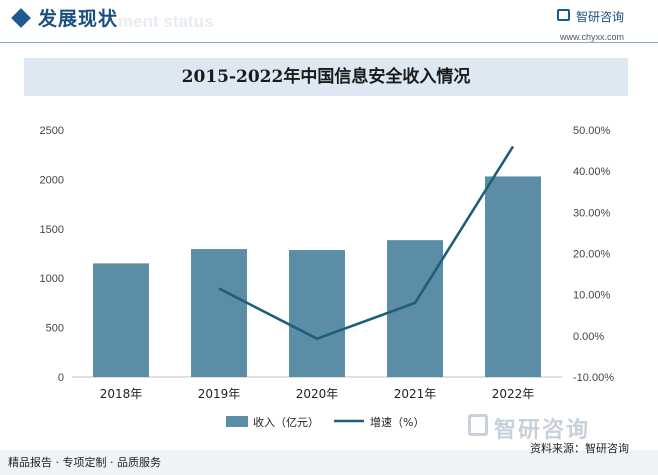 The width and height of the screenshot is (658, 475). I want to click on footer-watermark: 智研咨询, so click(542, 430).